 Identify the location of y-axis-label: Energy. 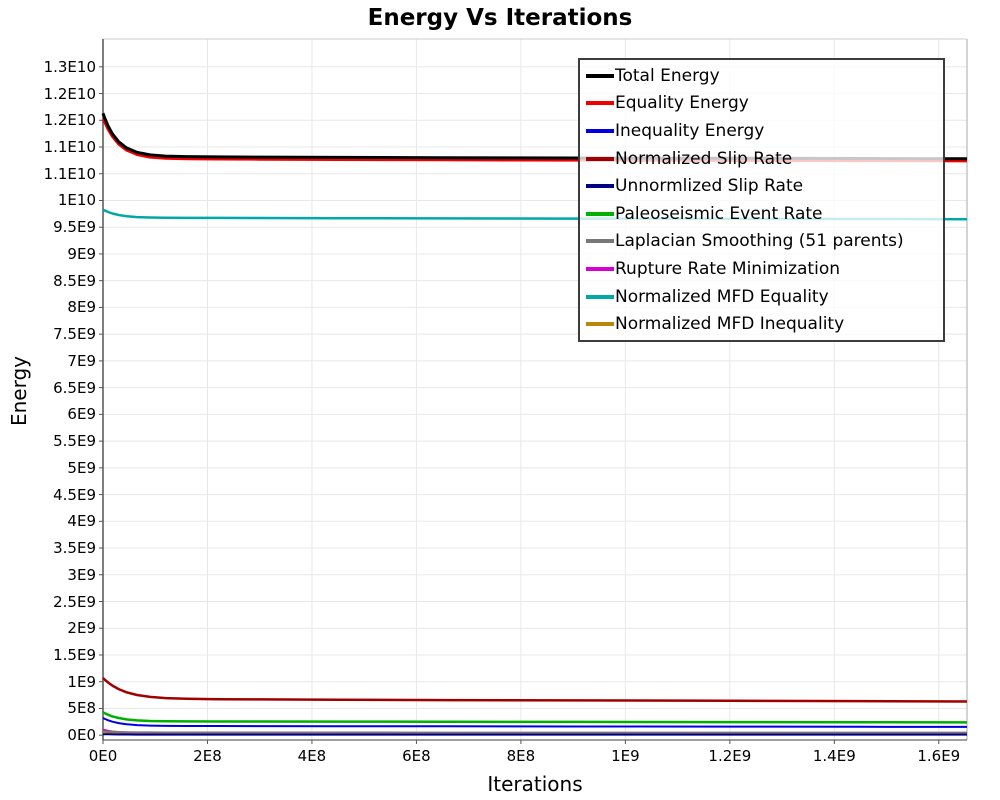
(19, 391).